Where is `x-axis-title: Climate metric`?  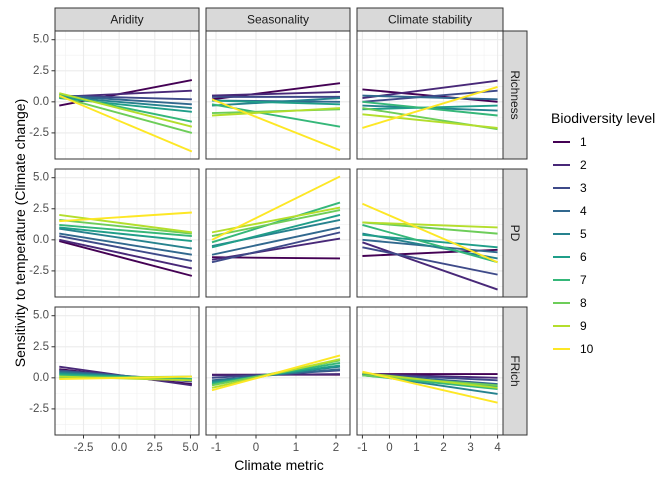
x-axis-title: Climate metric is located at coordinates (278, 465).